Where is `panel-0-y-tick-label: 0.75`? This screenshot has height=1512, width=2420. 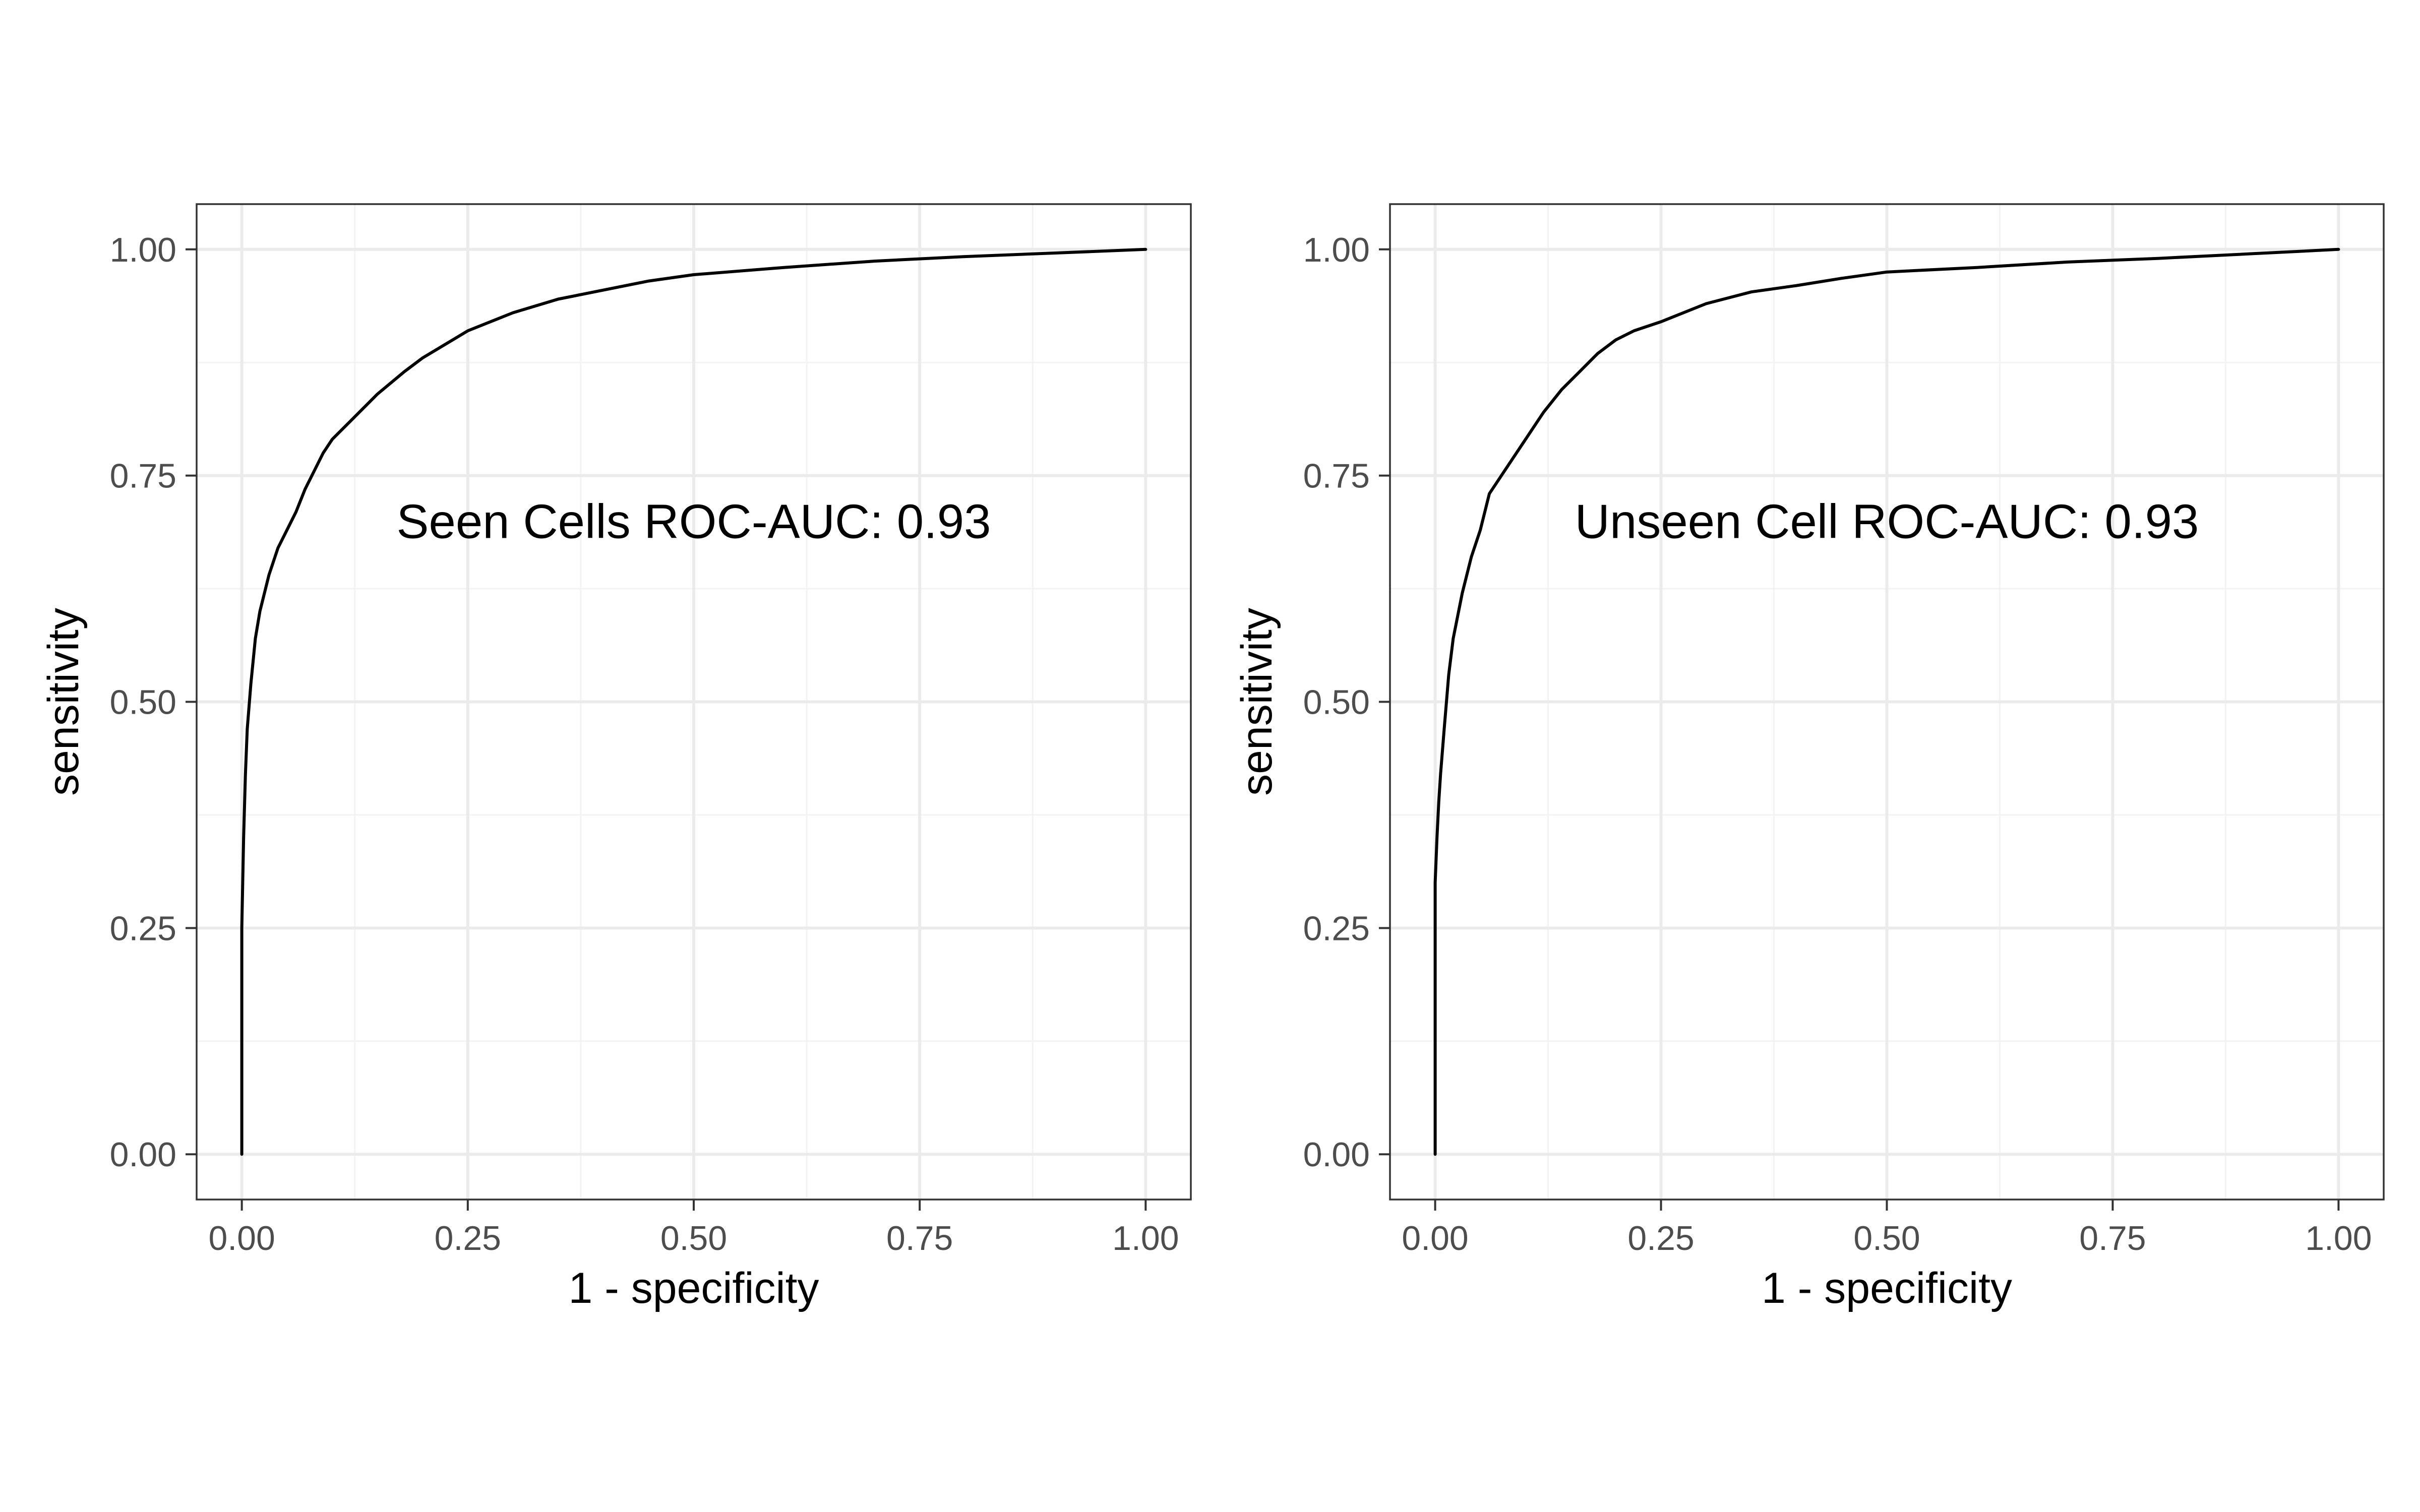 panel-0-y-tick-label: 0.75 is located at coordinates (143, 476).